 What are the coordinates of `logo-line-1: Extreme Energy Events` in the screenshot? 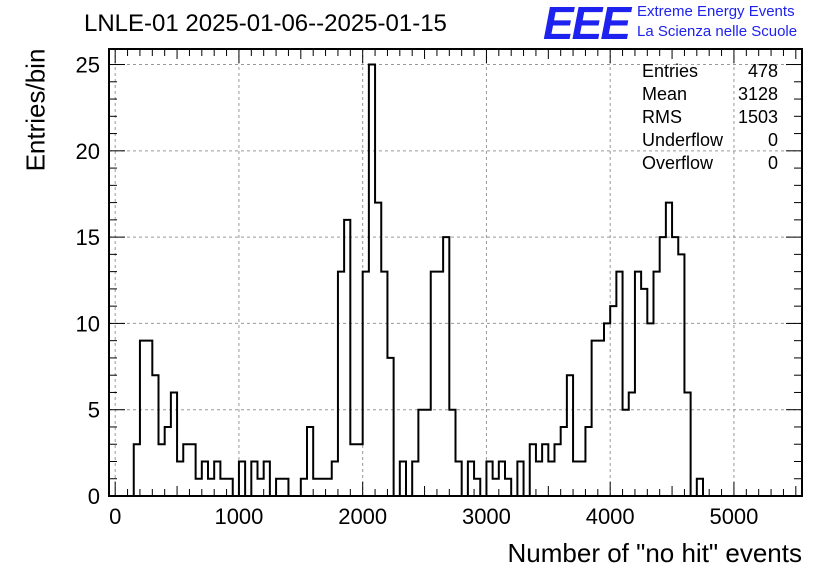 It's located at (716, 11).